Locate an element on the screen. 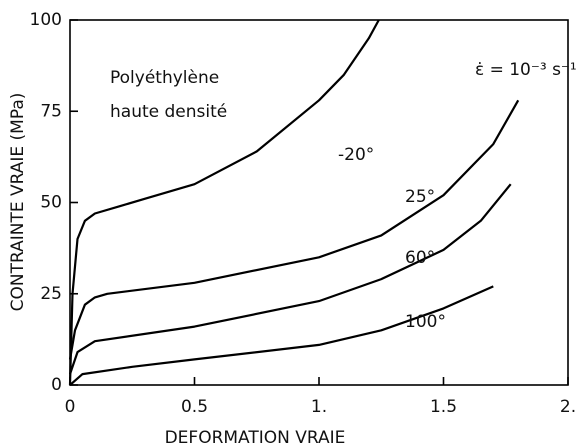 The width and height of the screenshot is (576, 448). series-label: 25° is located at coordinates (420, 197).